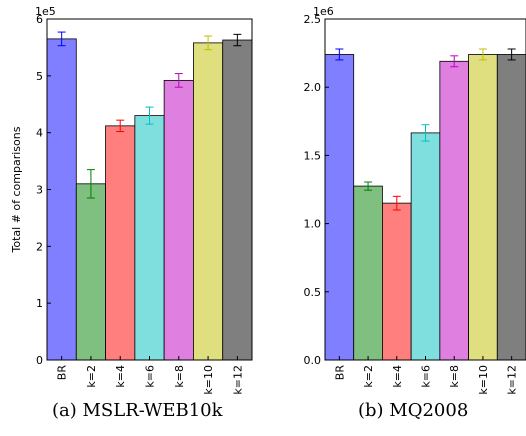  What do you see at coordinates (39, 19) in the screenshot?
I see `ytick-label: 6` at bounding box center [39, 19].